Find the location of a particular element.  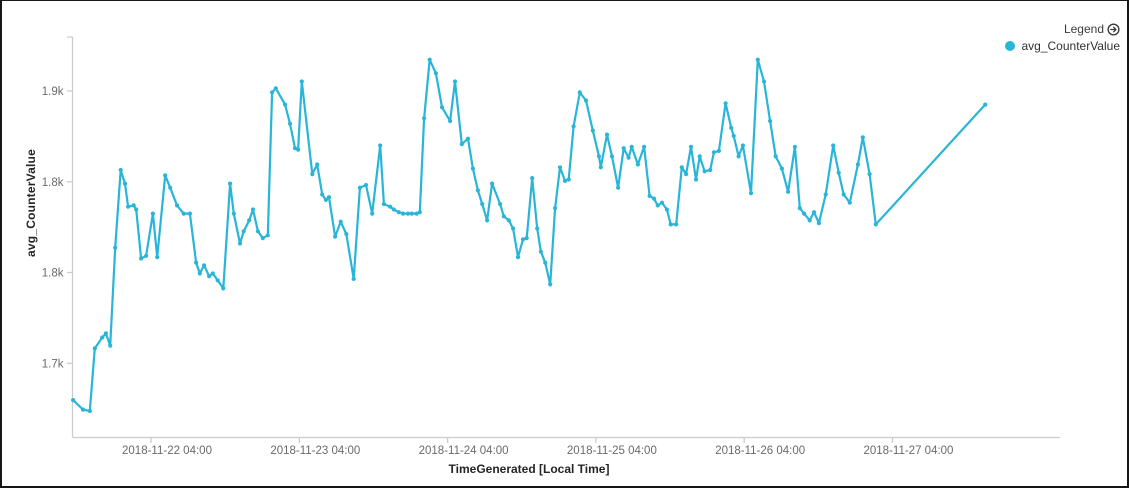

legend-item-avg-countervalue: avg_CounterValue is located at coordinates (1062, 46).